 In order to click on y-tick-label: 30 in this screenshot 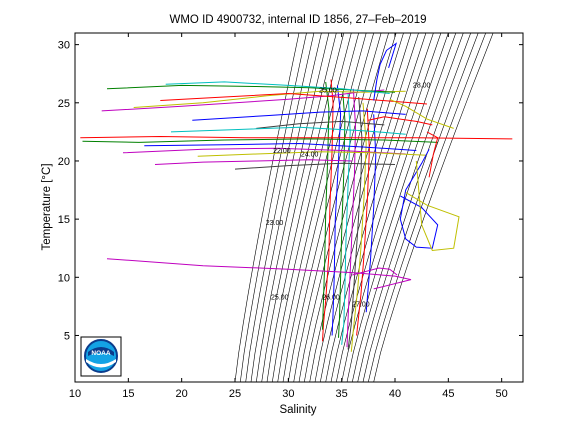, I will do `click(64, 46)`.